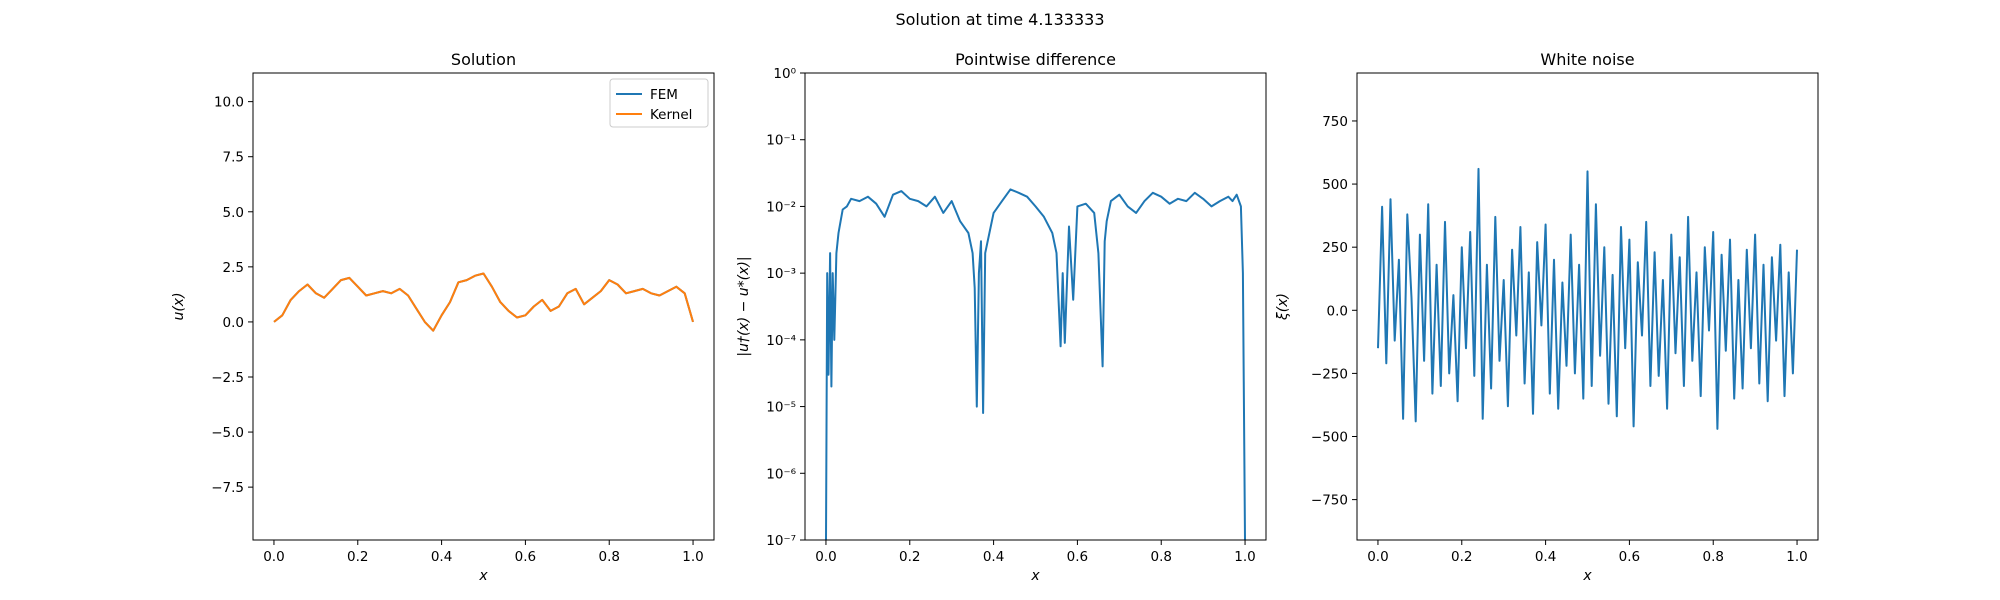 The width and height of the screenshot is (2000, 600). I want to click on y-tick-label: 750, so click(1335, 122).